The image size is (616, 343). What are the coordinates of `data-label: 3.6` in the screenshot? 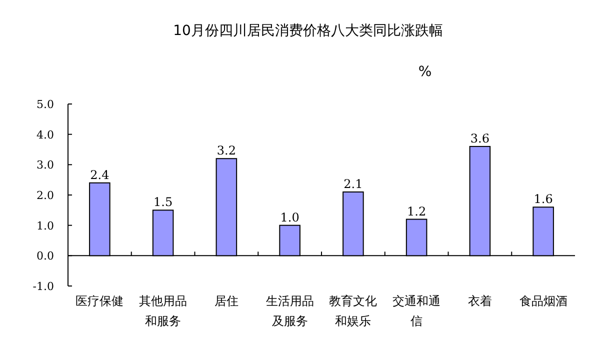 It's located at (480, 138).